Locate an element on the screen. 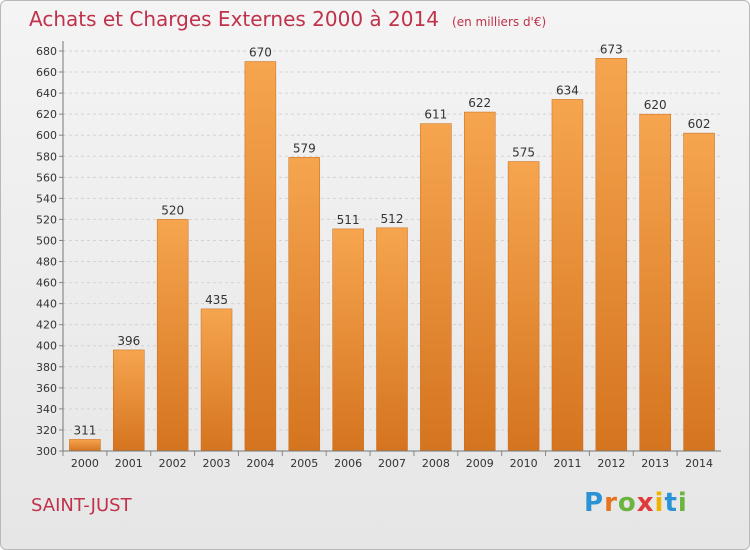 Image resolution: width=750 pixels, height=550 pixels. value-label: 311 is located at coordinates (84, 430).